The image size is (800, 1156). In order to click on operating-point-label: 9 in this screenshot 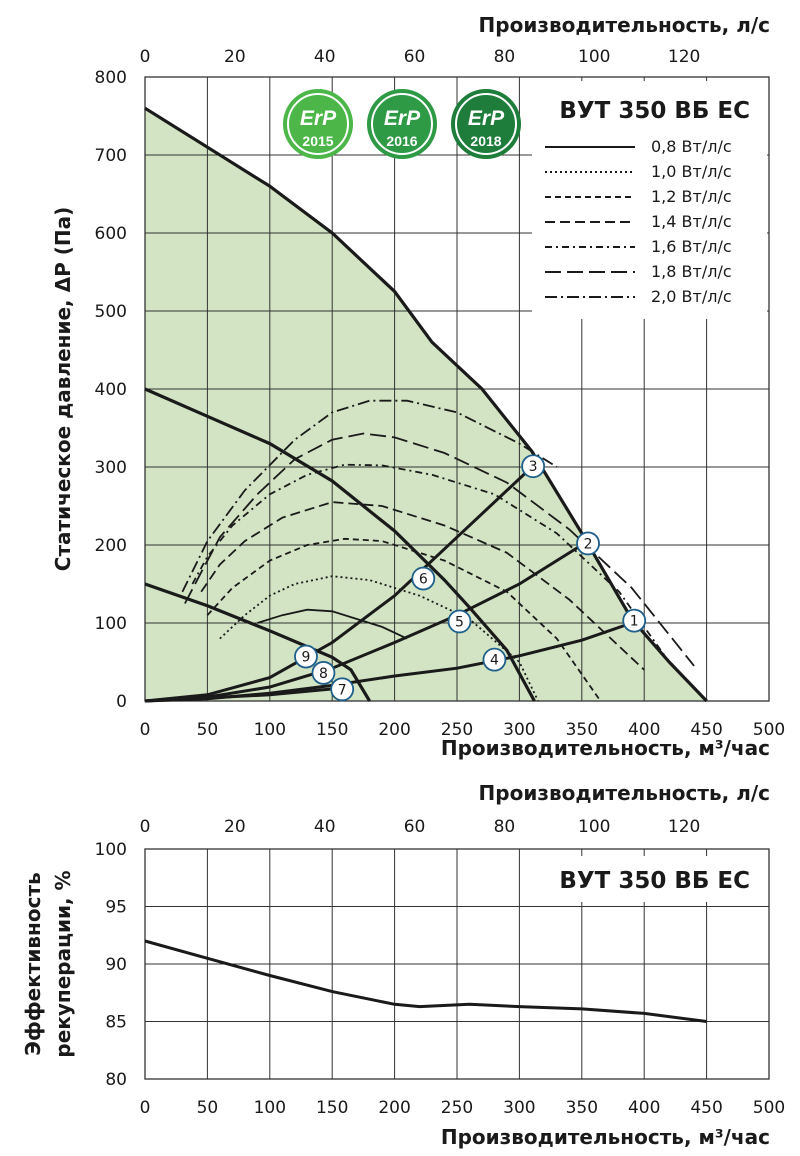, I will do `click(306, 658)`.